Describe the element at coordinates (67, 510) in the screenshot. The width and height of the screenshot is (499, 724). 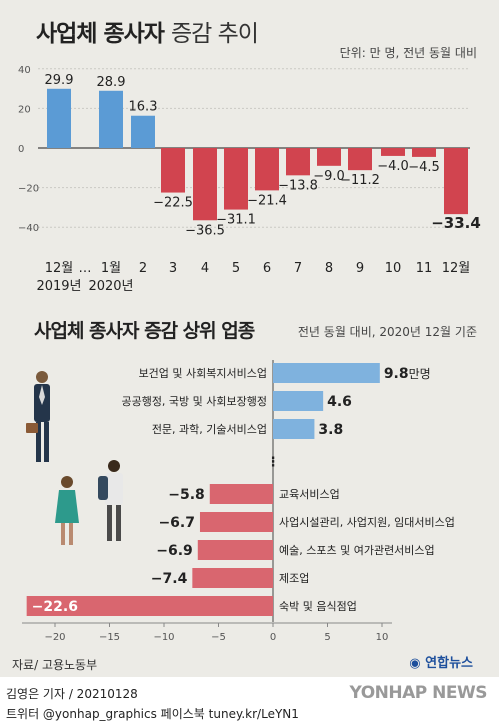
I see `woman-illustration` at that location.